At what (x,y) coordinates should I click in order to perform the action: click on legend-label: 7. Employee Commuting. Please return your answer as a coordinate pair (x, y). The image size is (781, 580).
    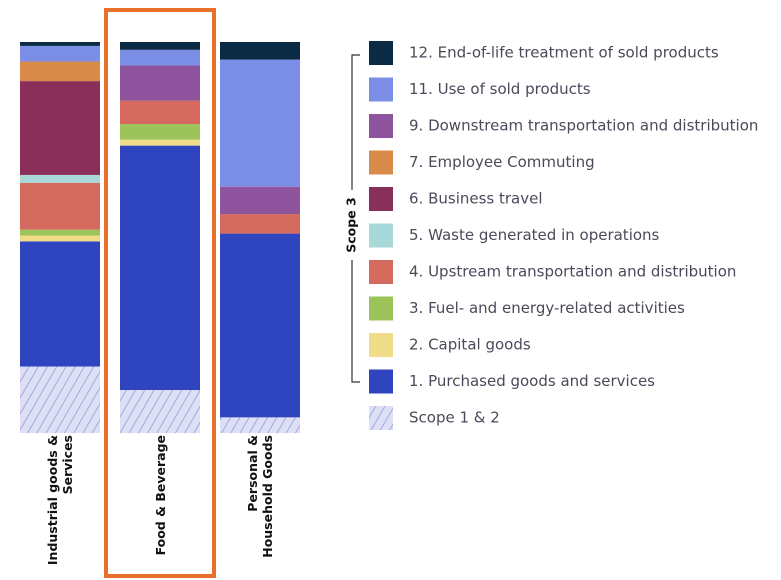
    Looking at the image, I should click on (502, 162).